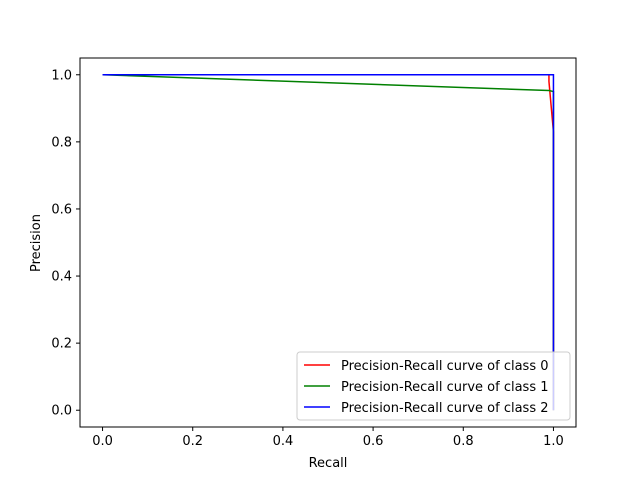 Image resolution: width=640 pixels, height=480 pixels. I want to click on y-tick-label: 1.0, so click(61, 75).